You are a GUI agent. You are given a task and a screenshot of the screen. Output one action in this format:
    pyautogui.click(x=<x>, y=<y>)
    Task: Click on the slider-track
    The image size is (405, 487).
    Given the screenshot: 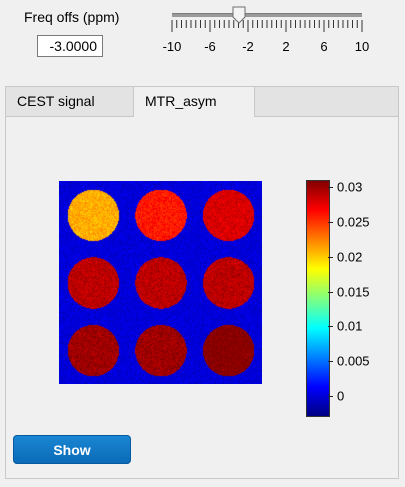 What is the action you would take?
    pyautogui.click(x=267, y=15)
    